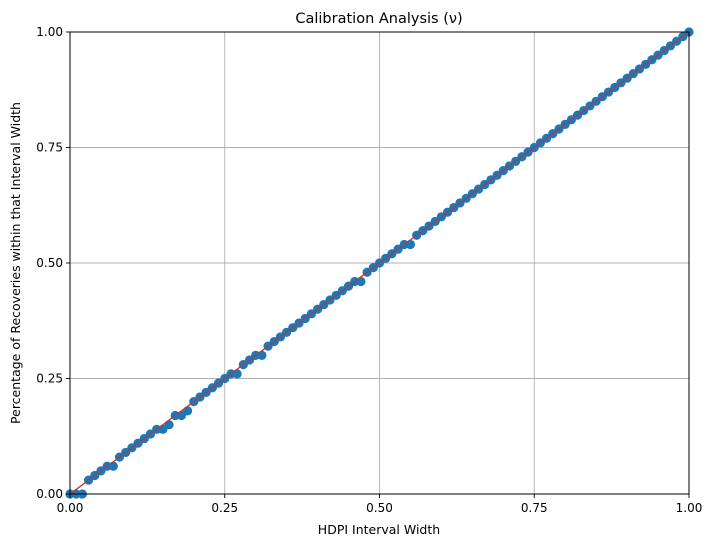 The image size is (715, 547). I want to click on x-tick-label: 0.00, so click(70, 508).